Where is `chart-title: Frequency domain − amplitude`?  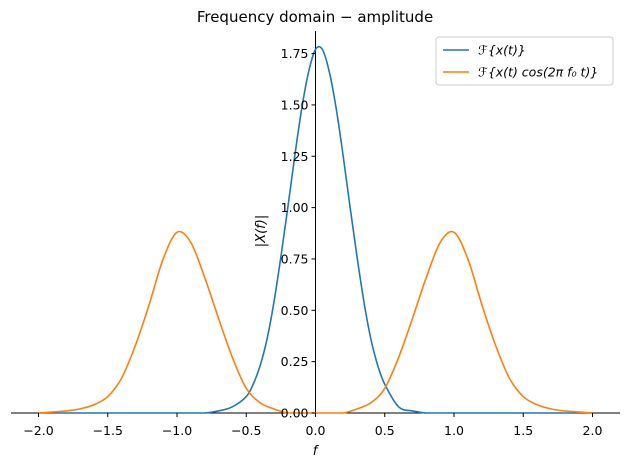
chart-title: Frequency domain − amplitude is located at coordinates (315, 17).